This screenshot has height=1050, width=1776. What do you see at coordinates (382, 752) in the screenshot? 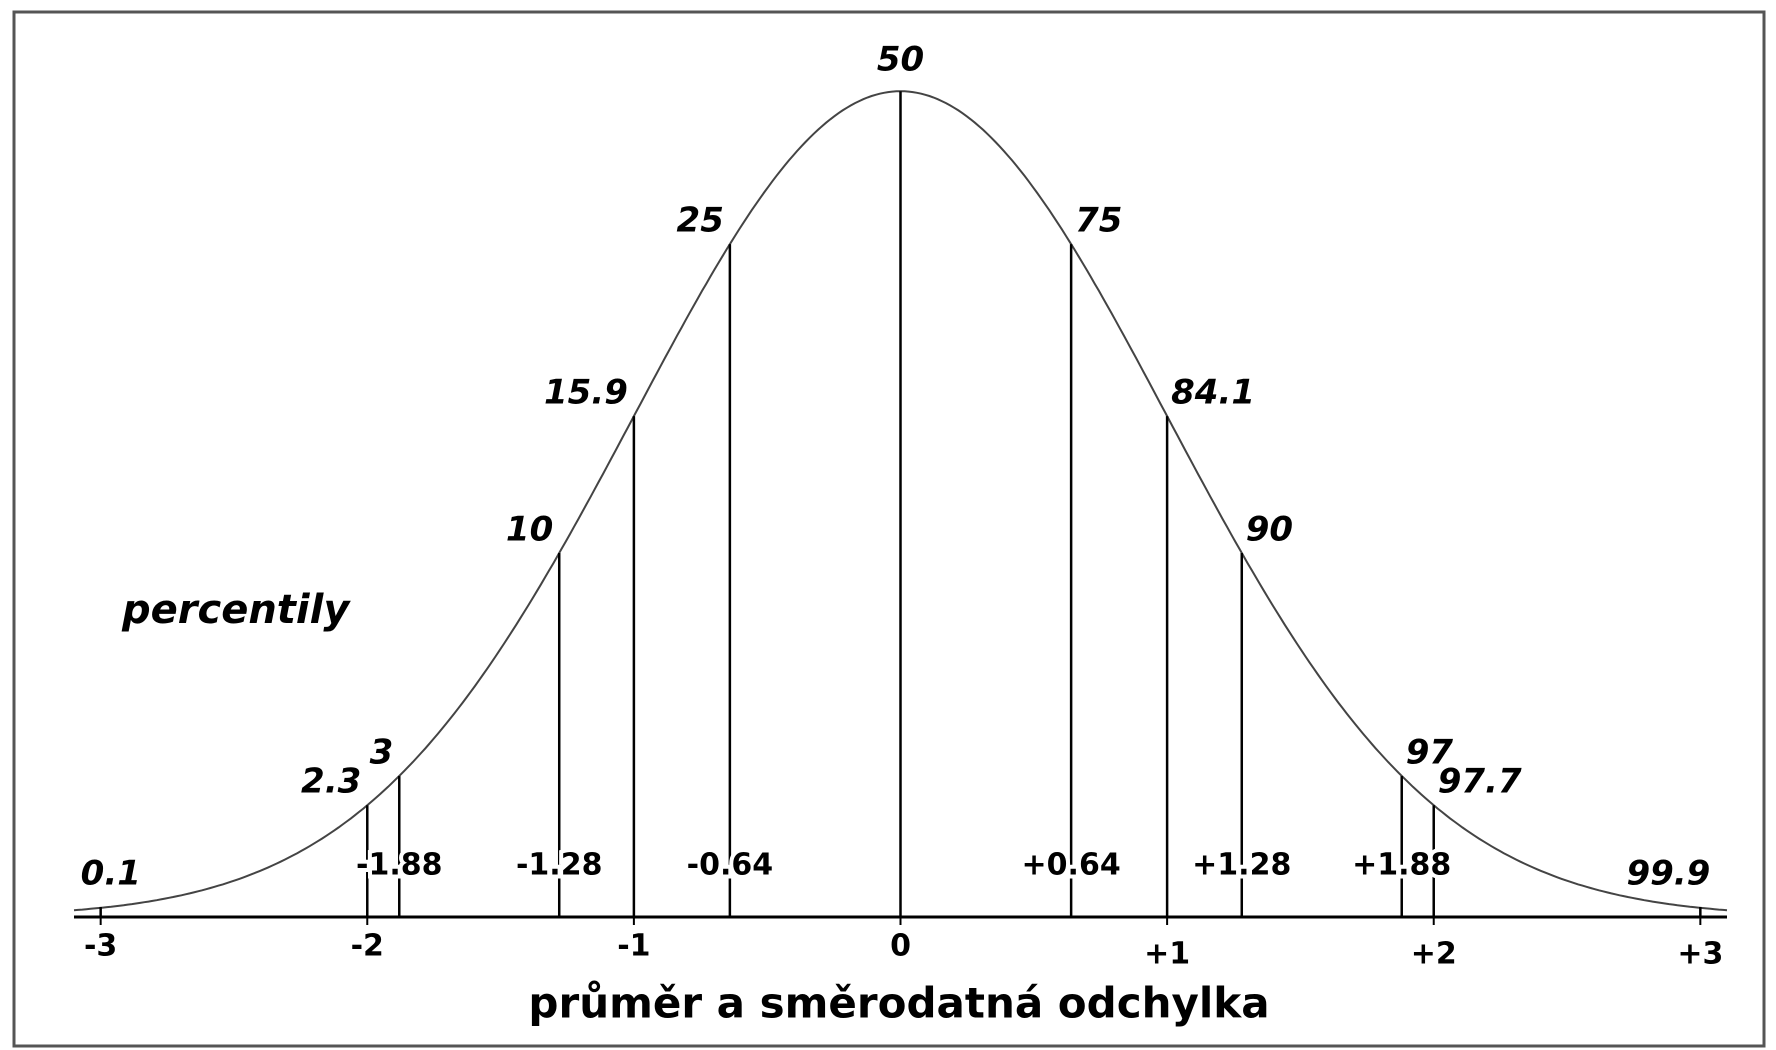
I see `percentile-label: 3` at bounding box center [382, 752].